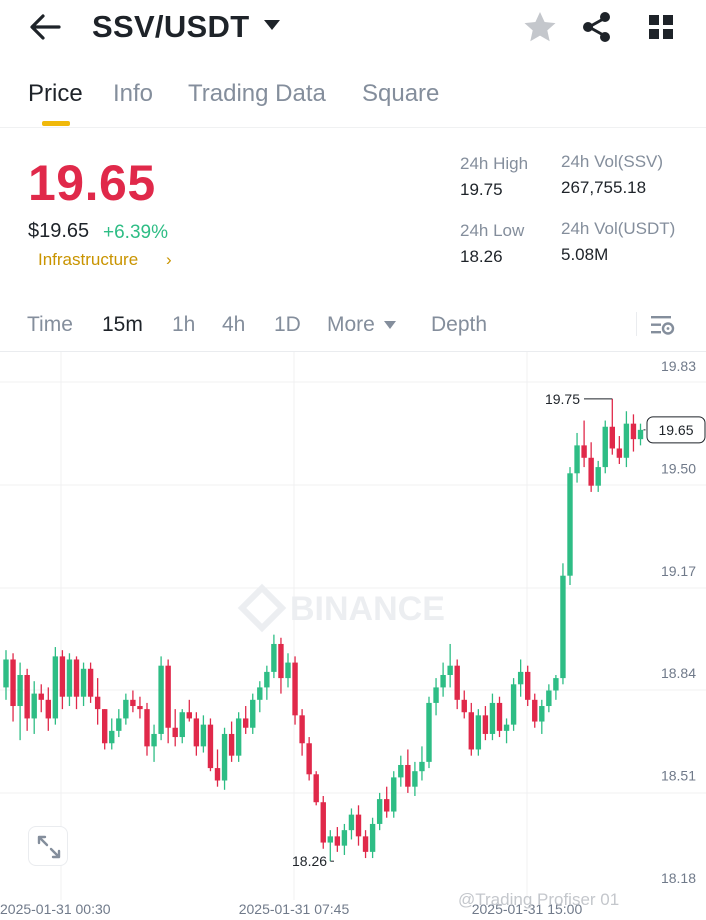 Image resolution: width=706 pixels, height=920 pixels. Describe the element at coordinates (401, 93) in the screenshot. I see `tab-square: Square` at that location.